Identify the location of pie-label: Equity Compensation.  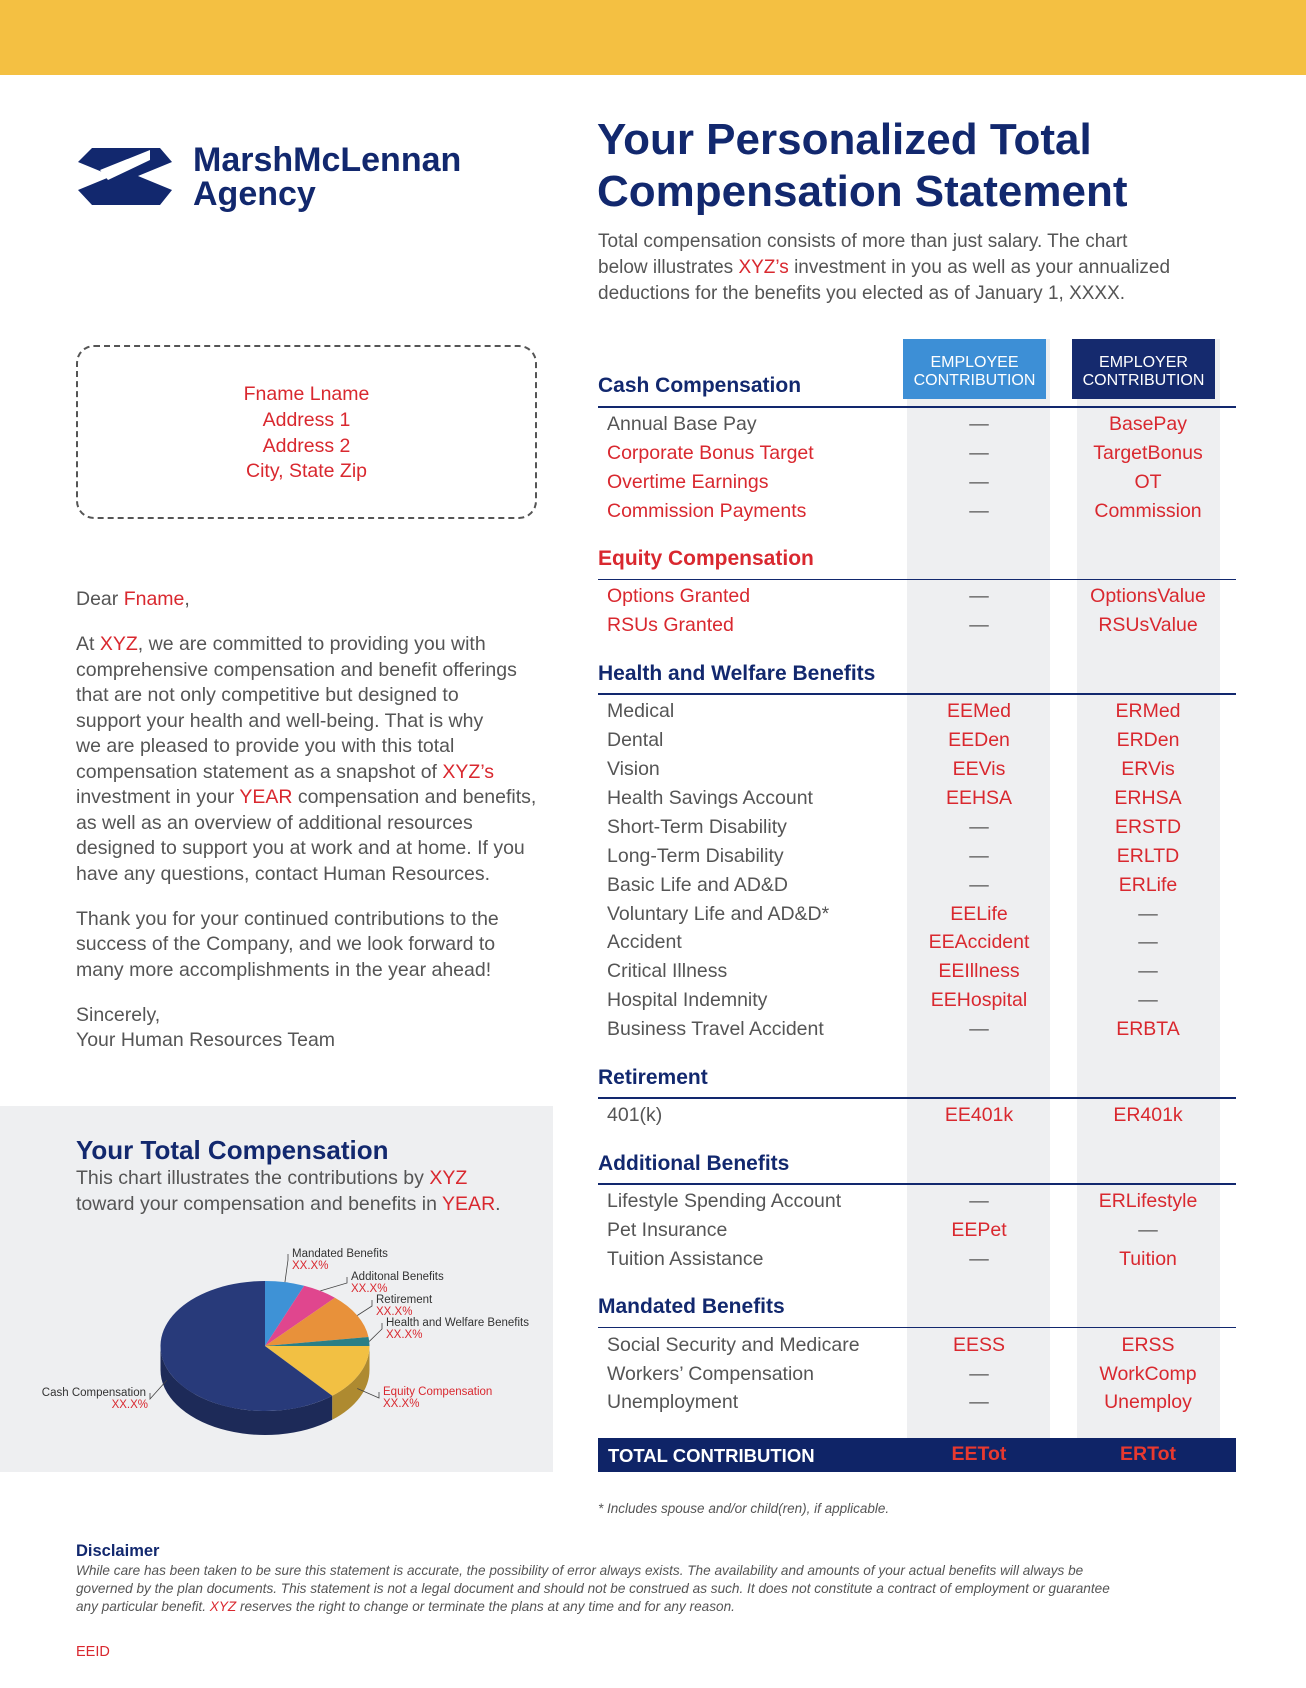
(437, 1392).